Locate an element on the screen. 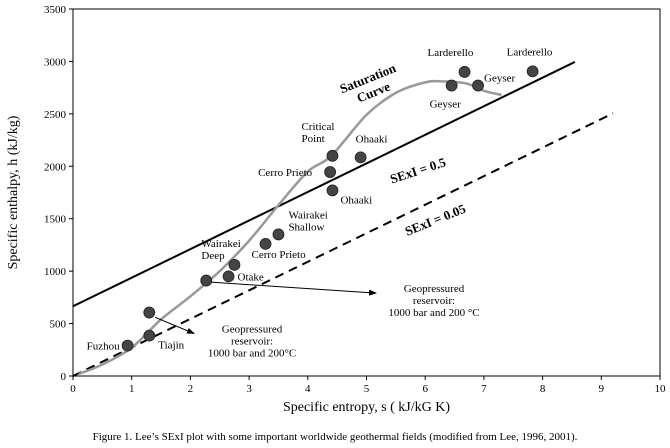  y-tick-label: 500 is located at coordinates (58, 325).